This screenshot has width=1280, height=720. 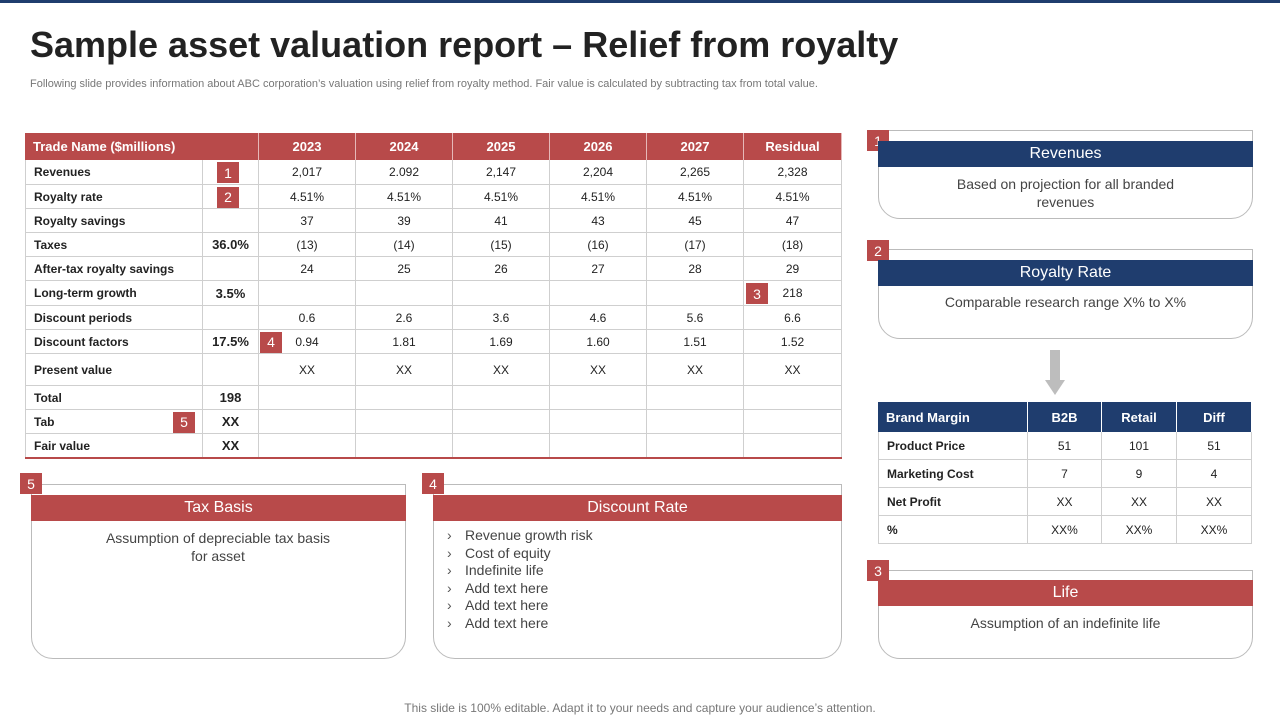 I want to click on table-cell: 2,017, so click(x=307, y=172).